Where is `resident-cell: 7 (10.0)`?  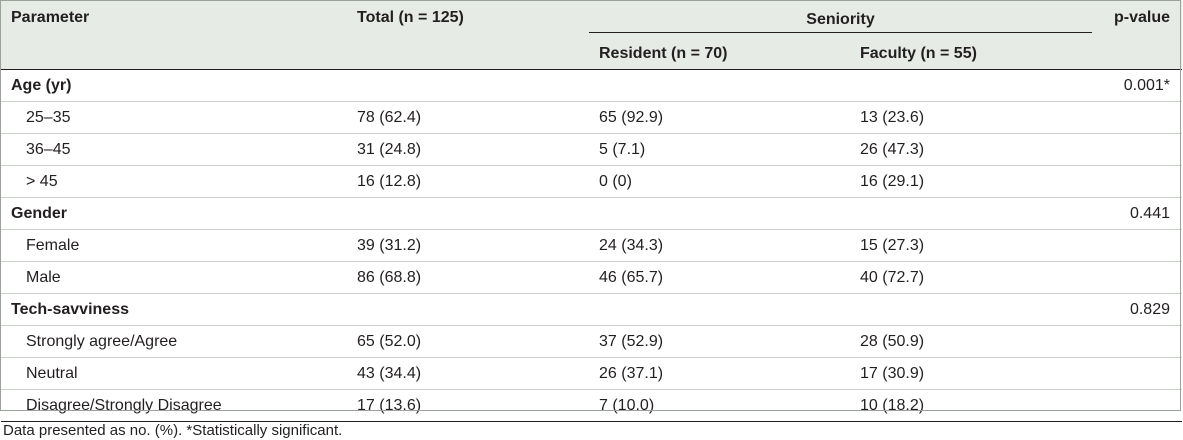
resident-cell: 7 (10.0) is located at coordinates (719, 405).